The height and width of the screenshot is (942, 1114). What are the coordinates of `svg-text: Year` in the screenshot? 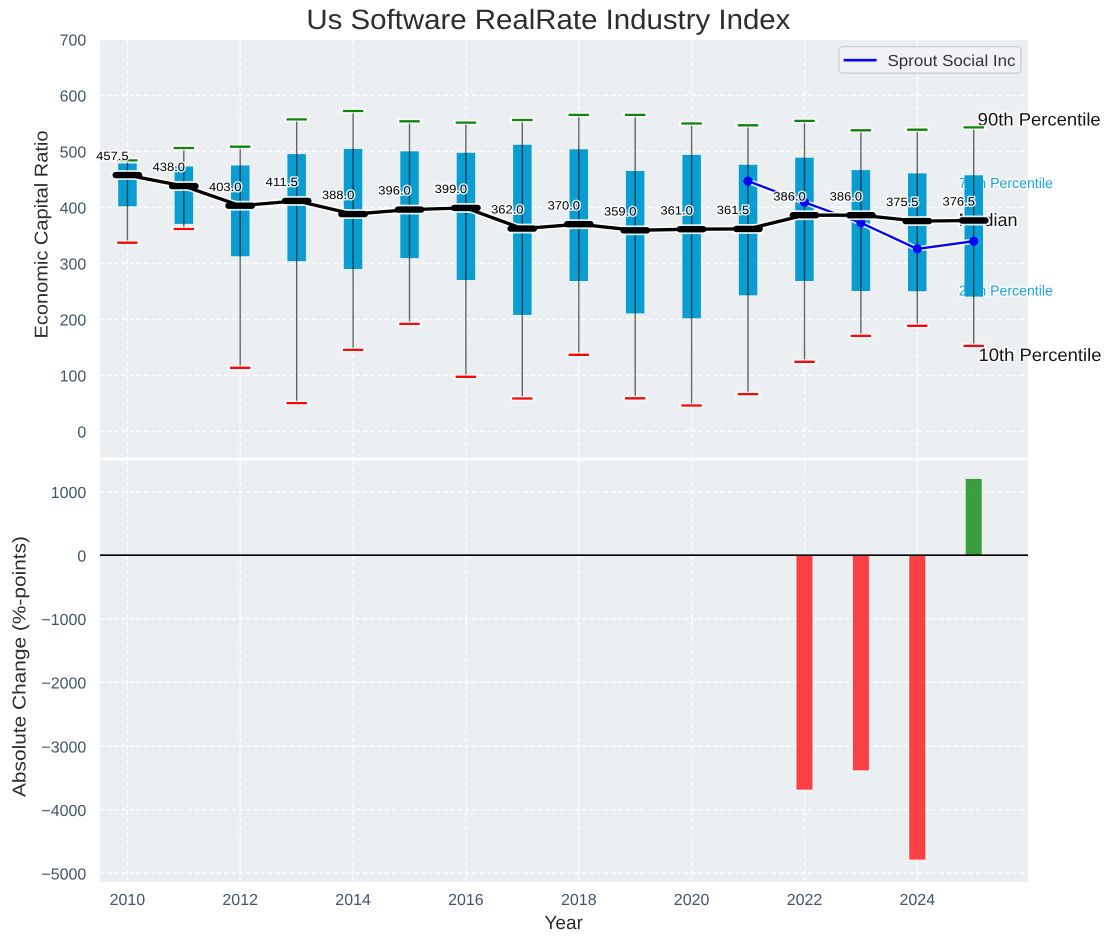 It's located at (564, 923).